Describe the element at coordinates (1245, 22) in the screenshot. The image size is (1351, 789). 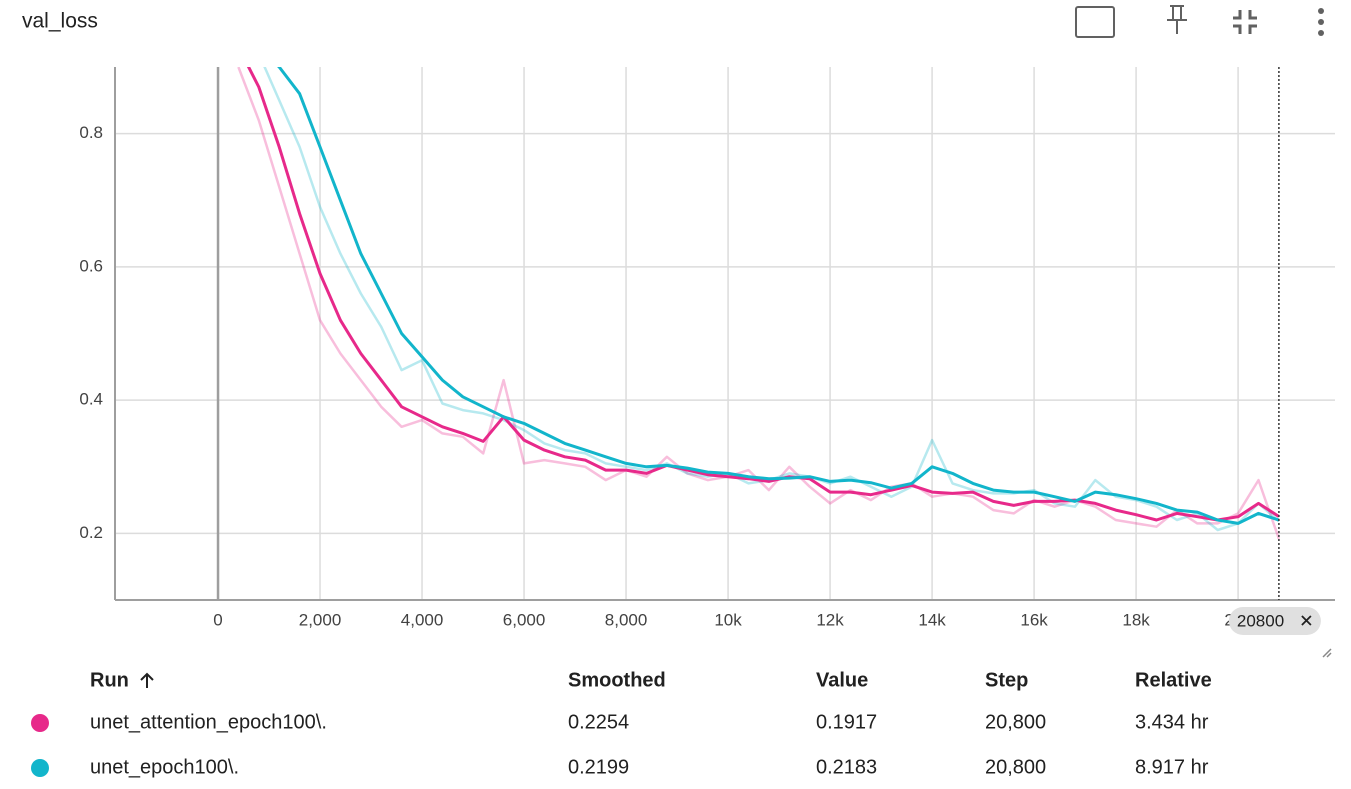
I see `collapse-button` at that location.